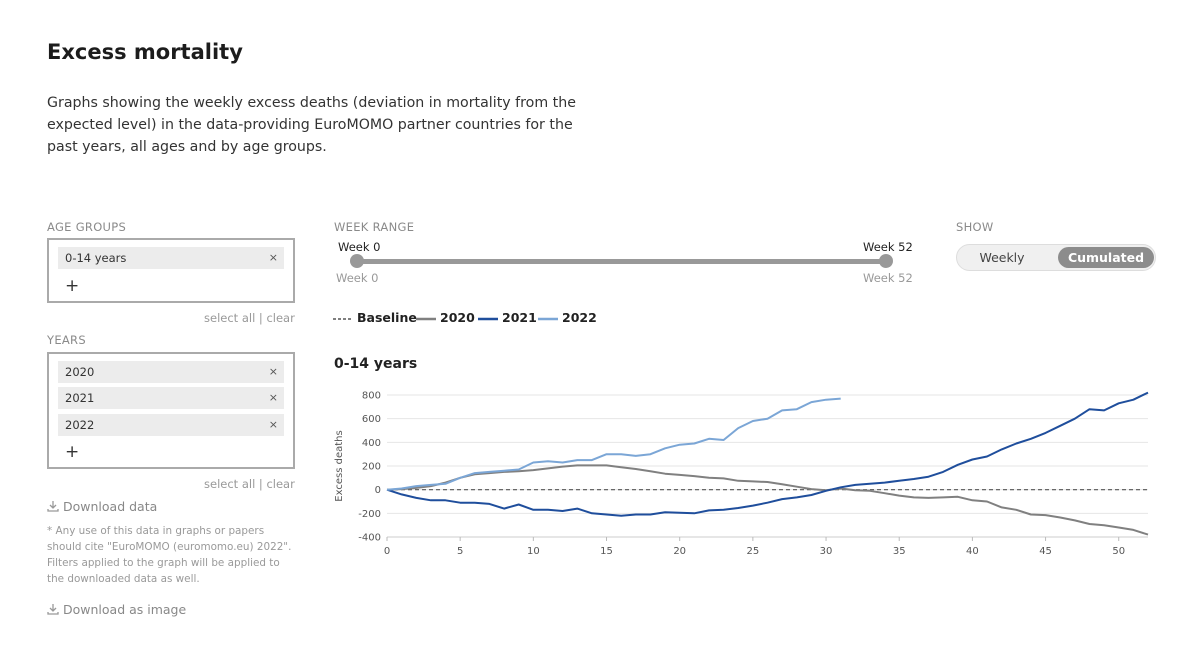 The image size is (1200, 654). Describe the element at coordinates (1106, 257) in the screenshot. I see `show-cumulated-option: Cumulated` at that location.